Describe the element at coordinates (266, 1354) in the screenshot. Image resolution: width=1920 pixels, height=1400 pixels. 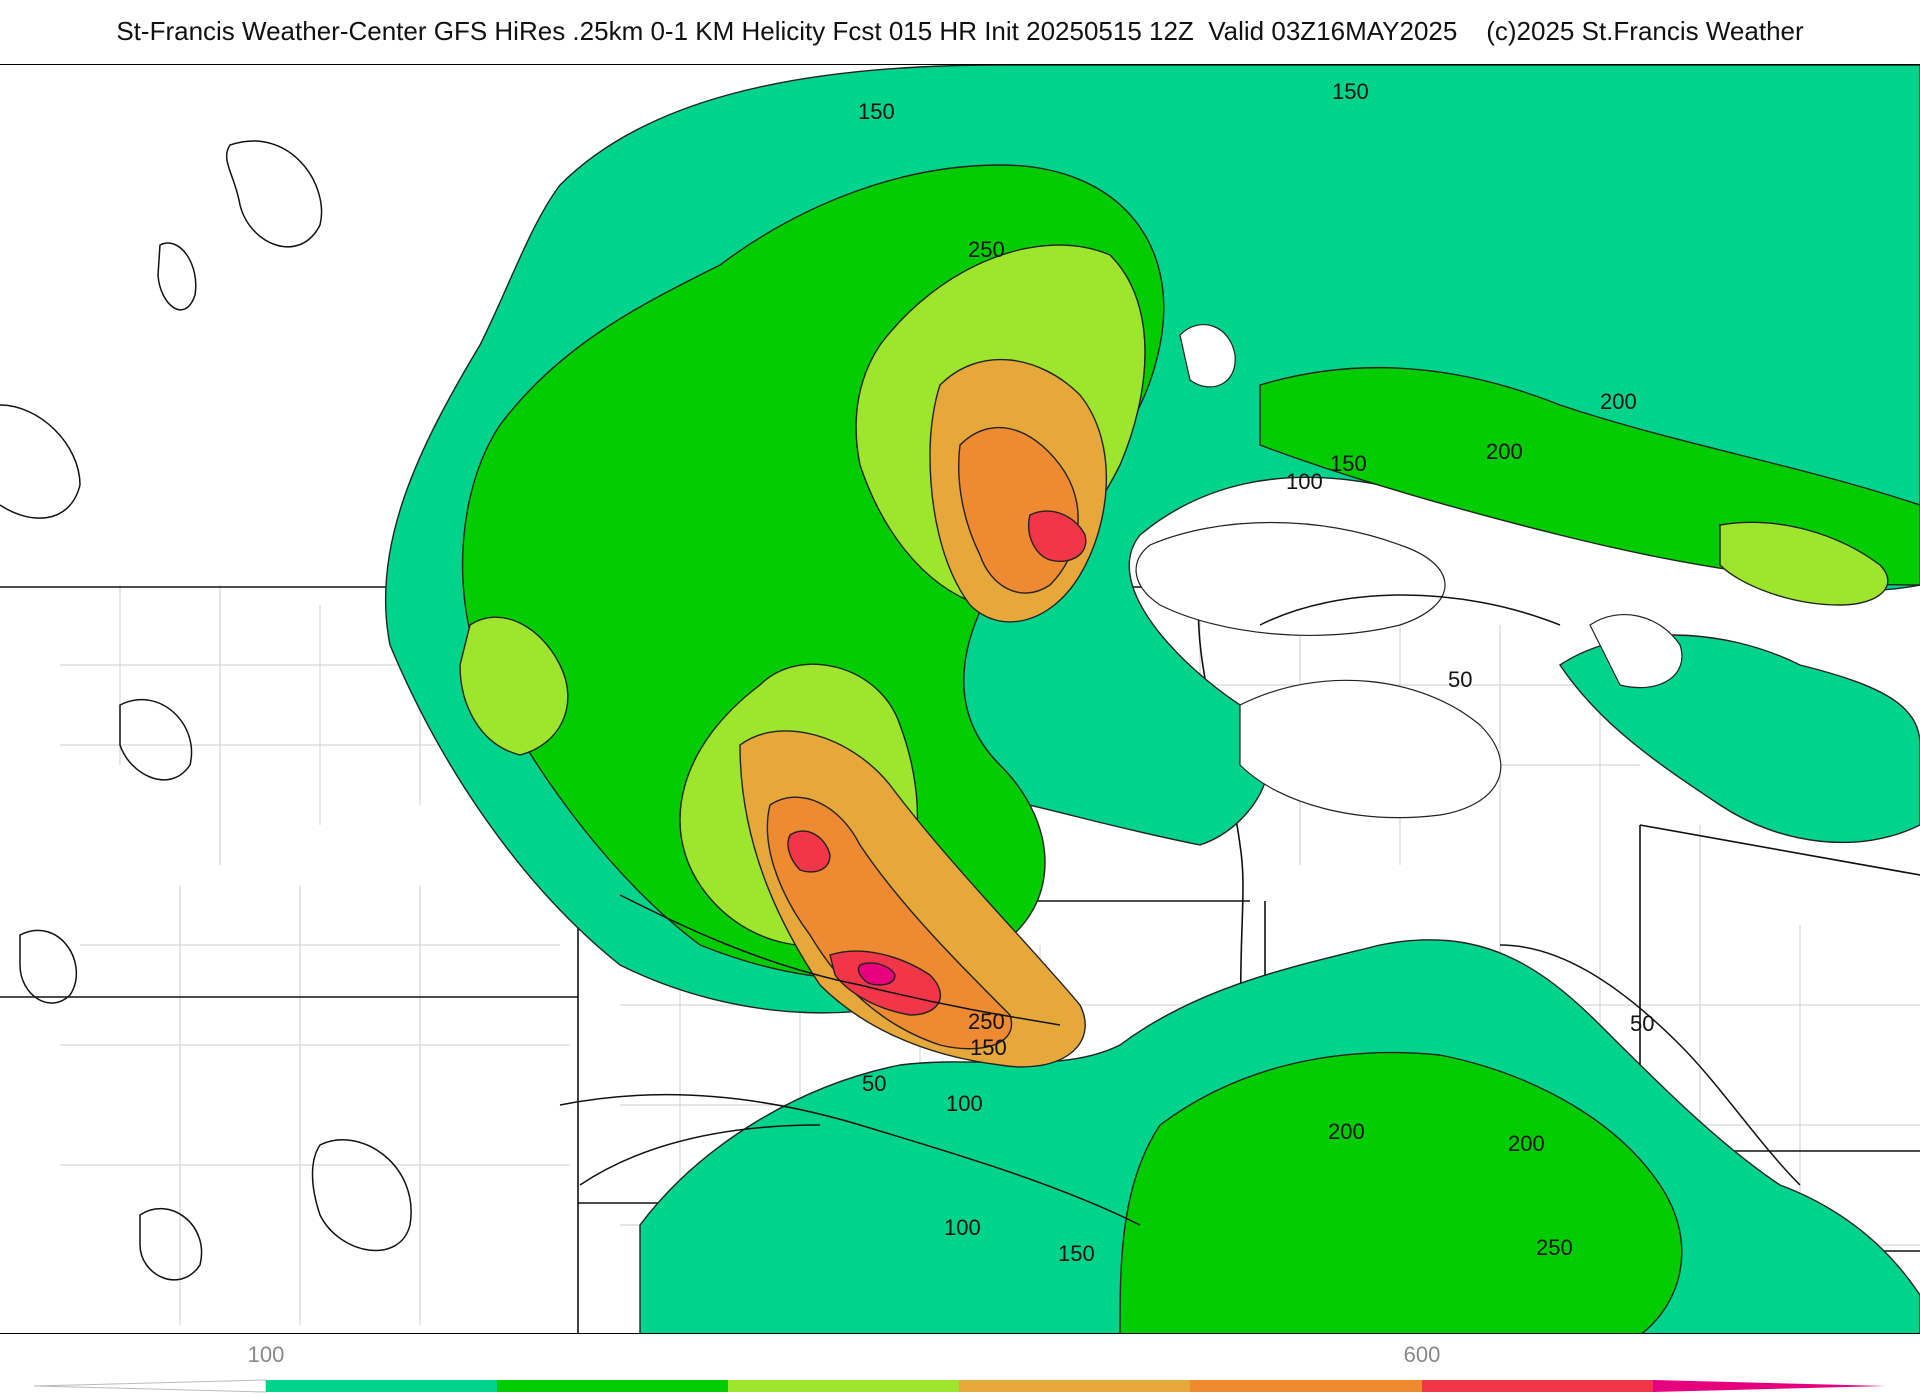
I see `colorbar-tick-100: 100` at that location.